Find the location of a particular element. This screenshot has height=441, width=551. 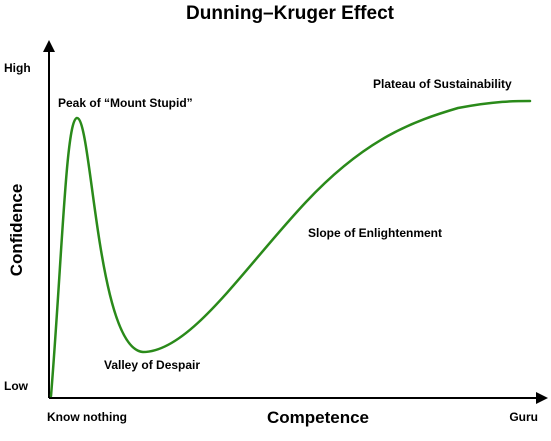

diagram-title: Dunning–Kruger Effect is located at coordinates (290, 13).